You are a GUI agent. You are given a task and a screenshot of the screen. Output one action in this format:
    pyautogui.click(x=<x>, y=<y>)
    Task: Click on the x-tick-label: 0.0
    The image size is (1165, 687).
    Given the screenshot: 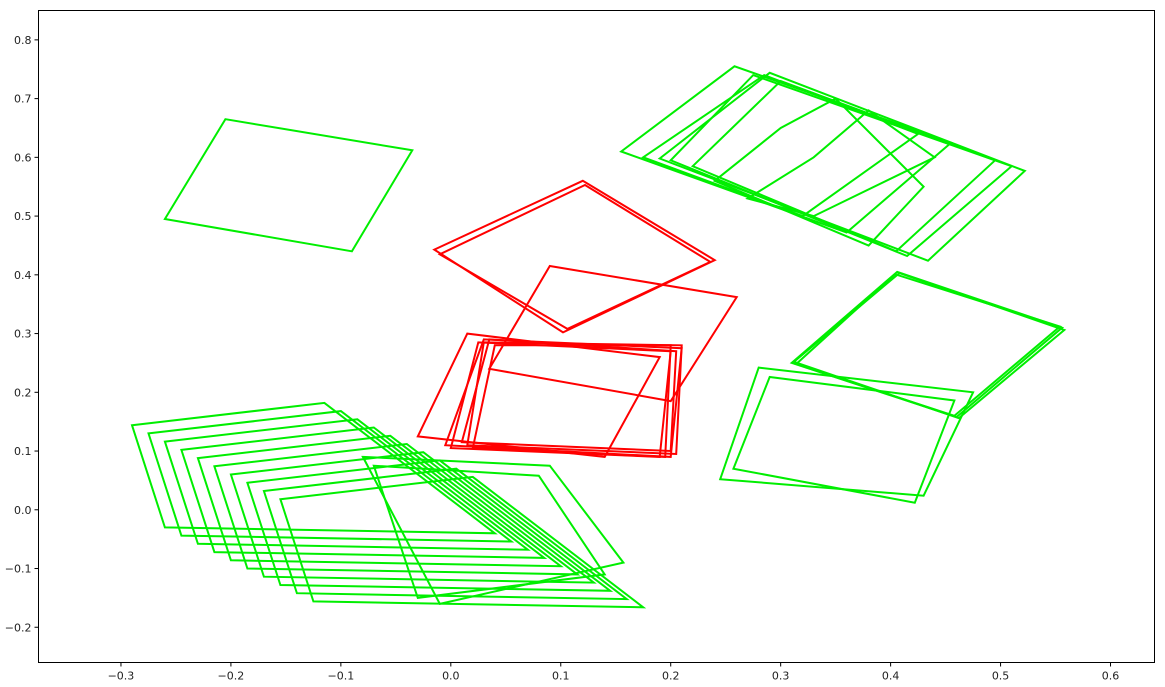 What is the action you would take?
    pyautogui.click(x=451, y=676)
    